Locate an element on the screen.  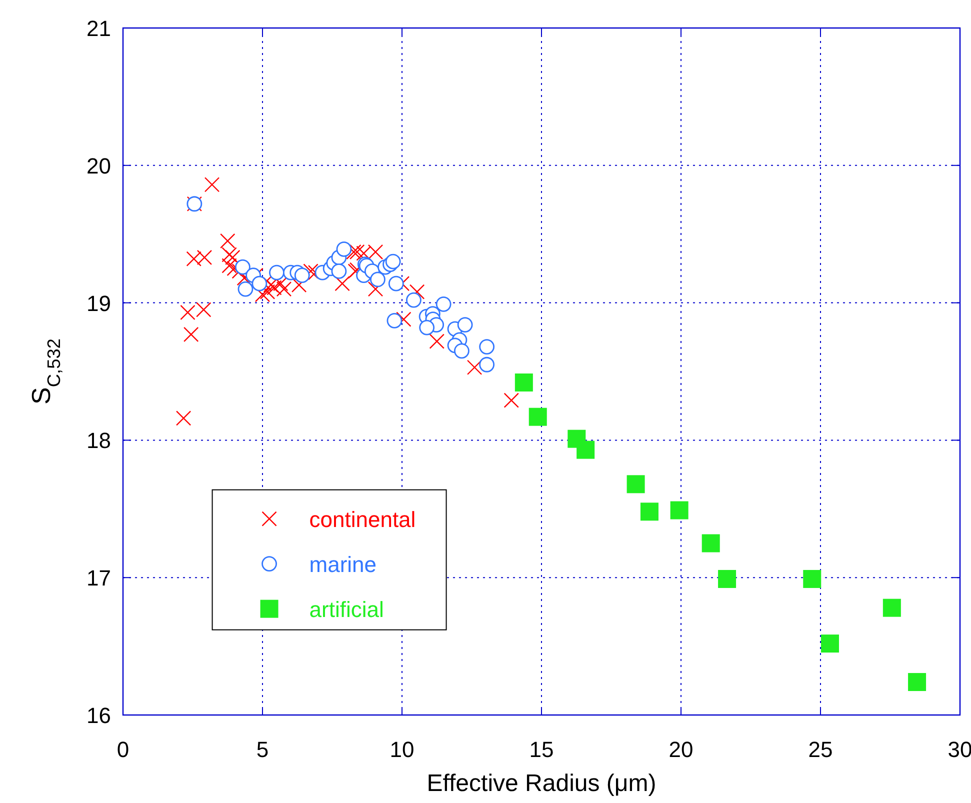
y-tick-label: 19 is located at coordinates (98, 303).